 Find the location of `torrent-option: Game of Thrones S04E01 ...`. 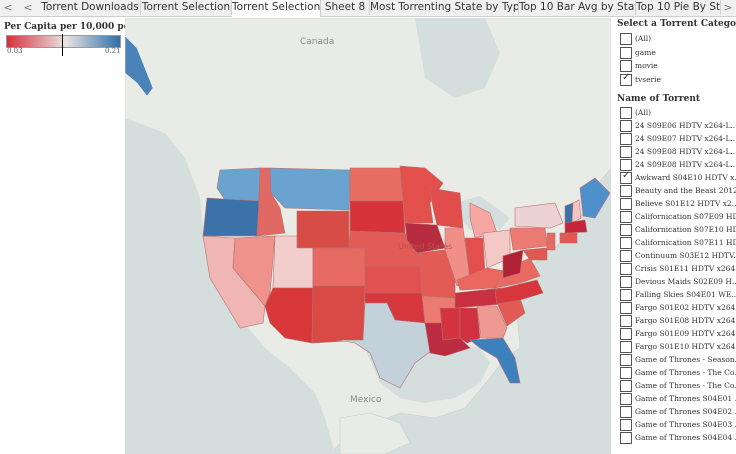

torrent-option: Game of Thrones S04E01 ... is located at coordinates (678, 399).